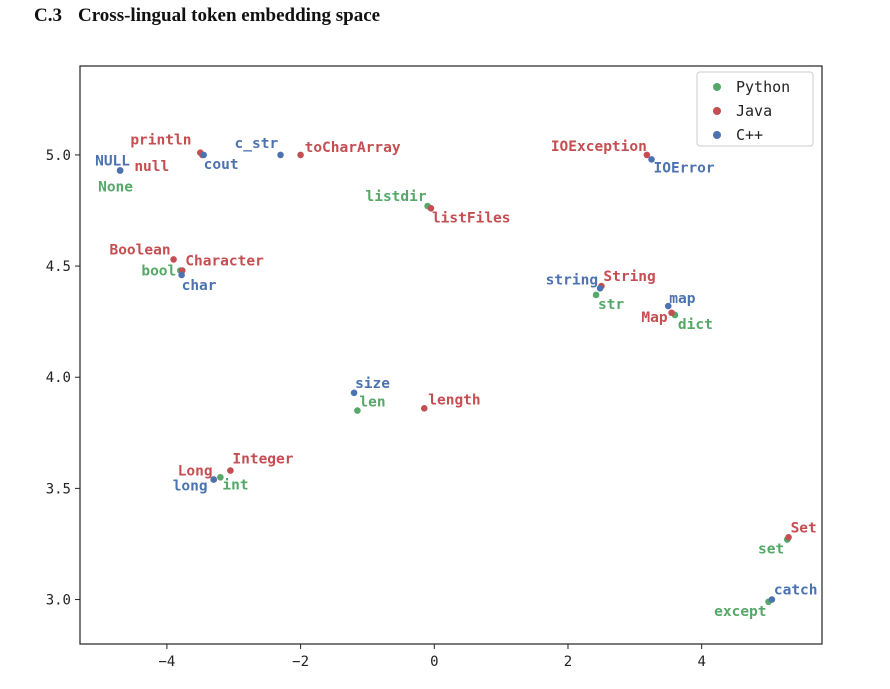 Image resolution: width=890 pixels, height=689 pixels. I want to click on point-label: NULL, so click(112, 161).